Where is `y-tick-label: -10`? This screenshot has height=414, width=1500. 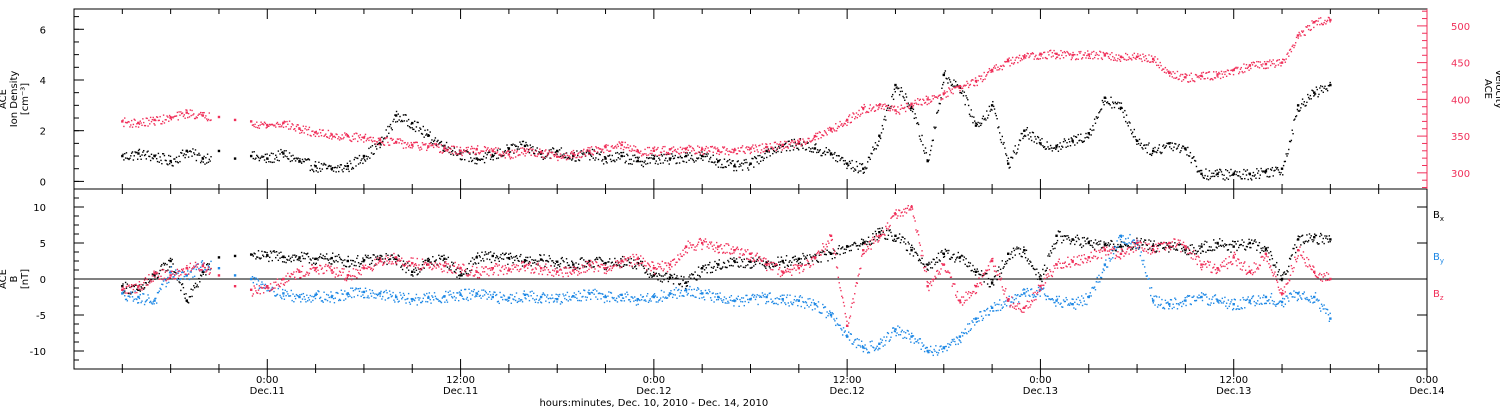 y-tick-label: -10 is located at coordinates (38, 352).